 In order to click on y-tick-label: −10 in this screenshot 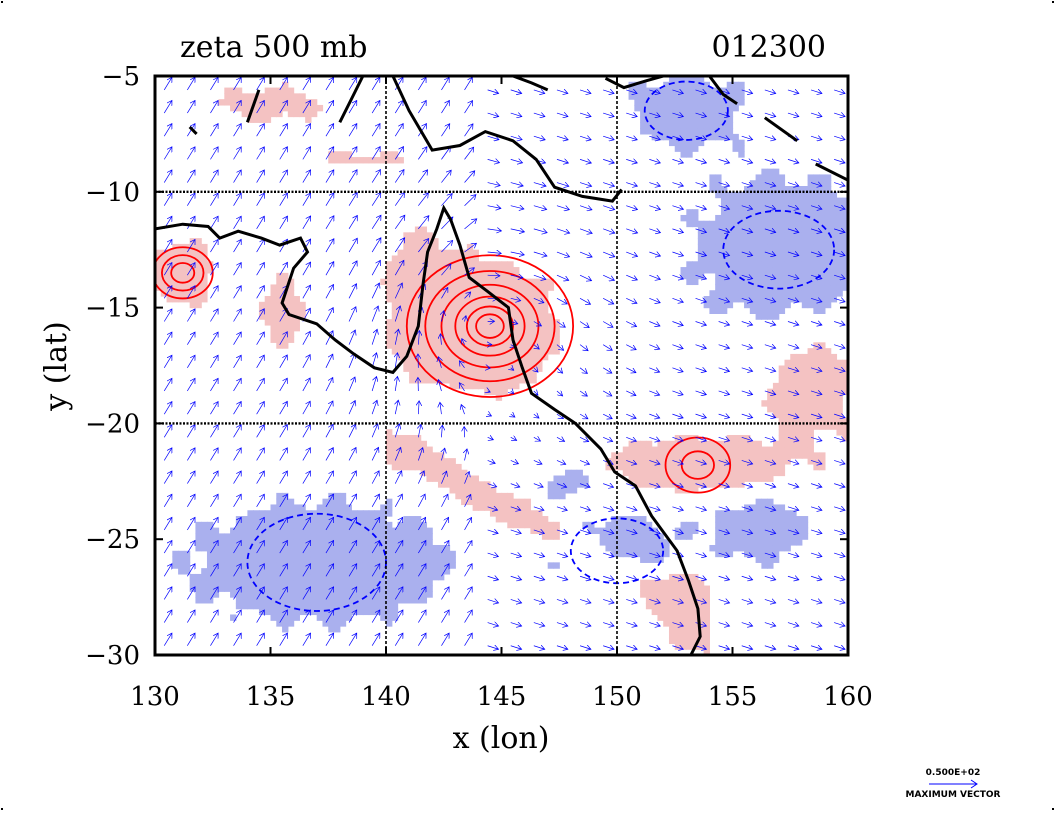, I will do `click(112, 193)`.